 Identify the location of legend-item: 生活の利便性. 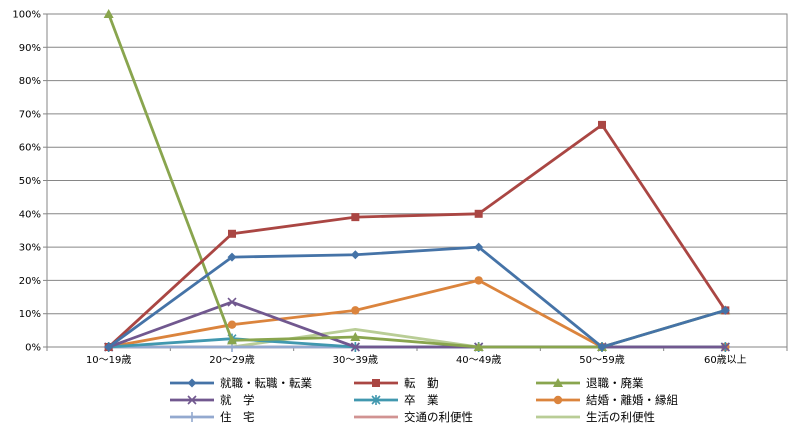
(594, 417).